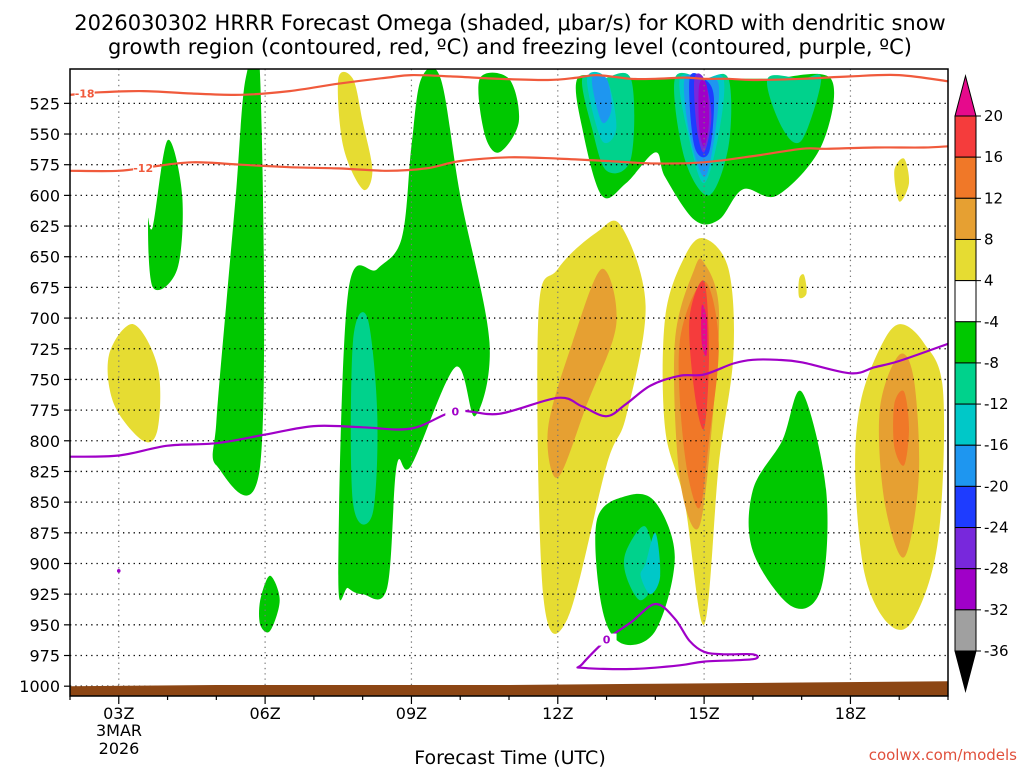  I want to click on y-tick-label-550: 550, so click(44, 134).